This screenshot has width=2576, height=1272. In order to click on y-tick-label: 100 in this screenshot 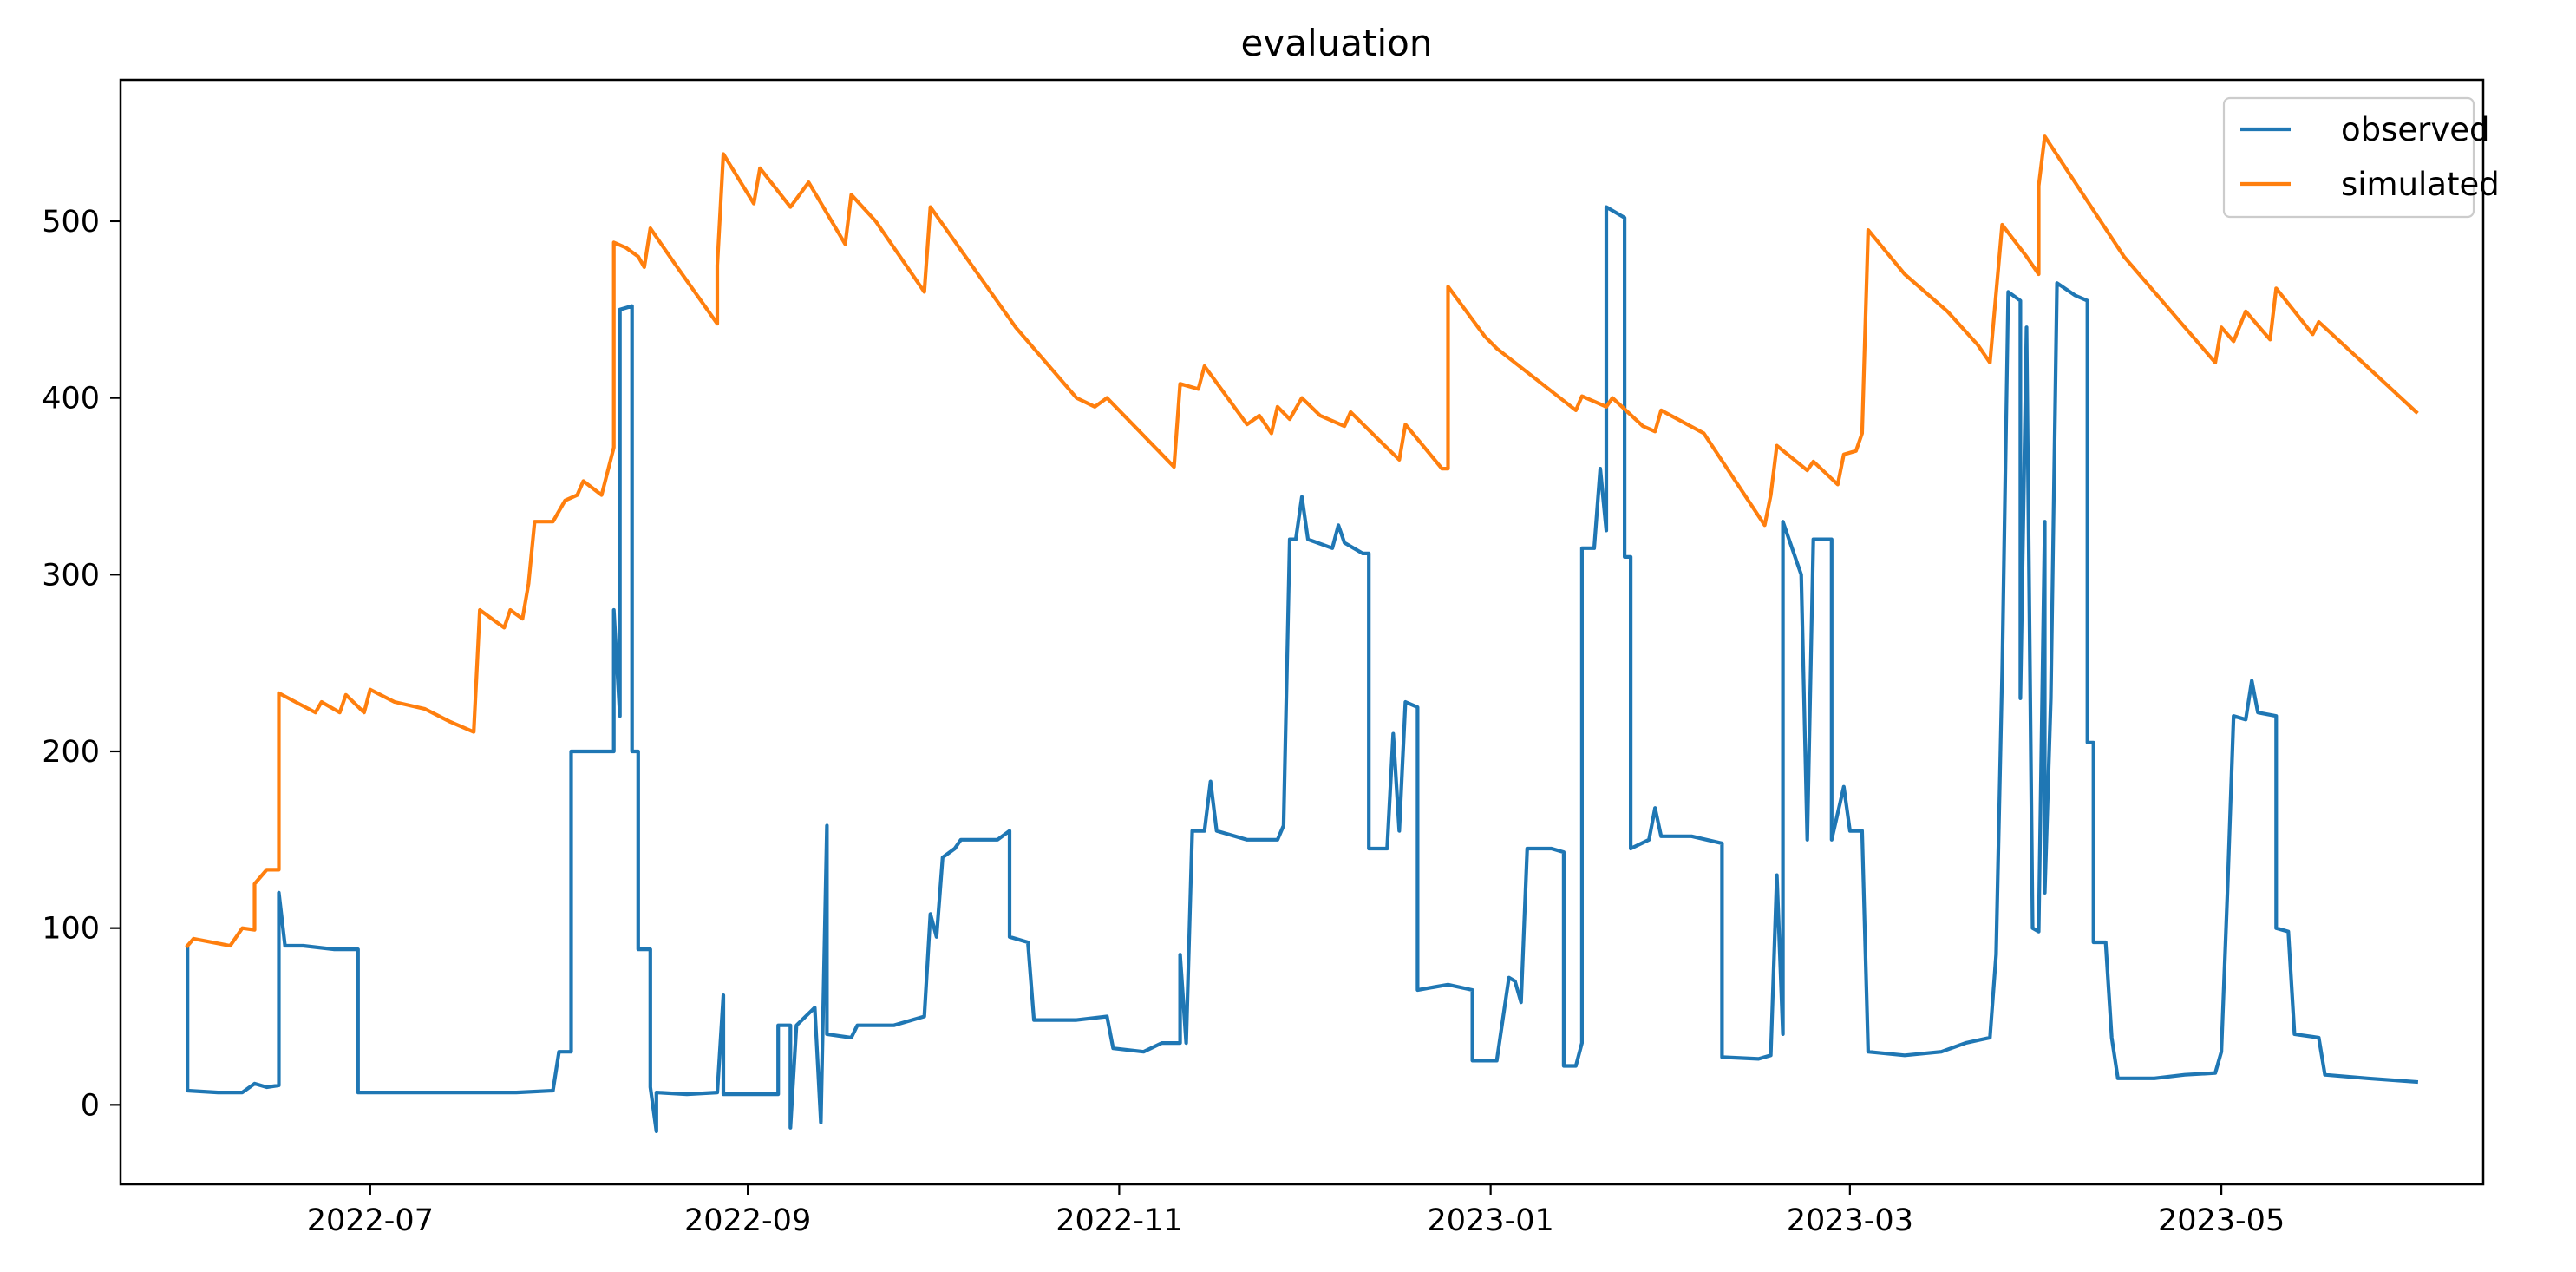, I will do `click(71, 929)`.